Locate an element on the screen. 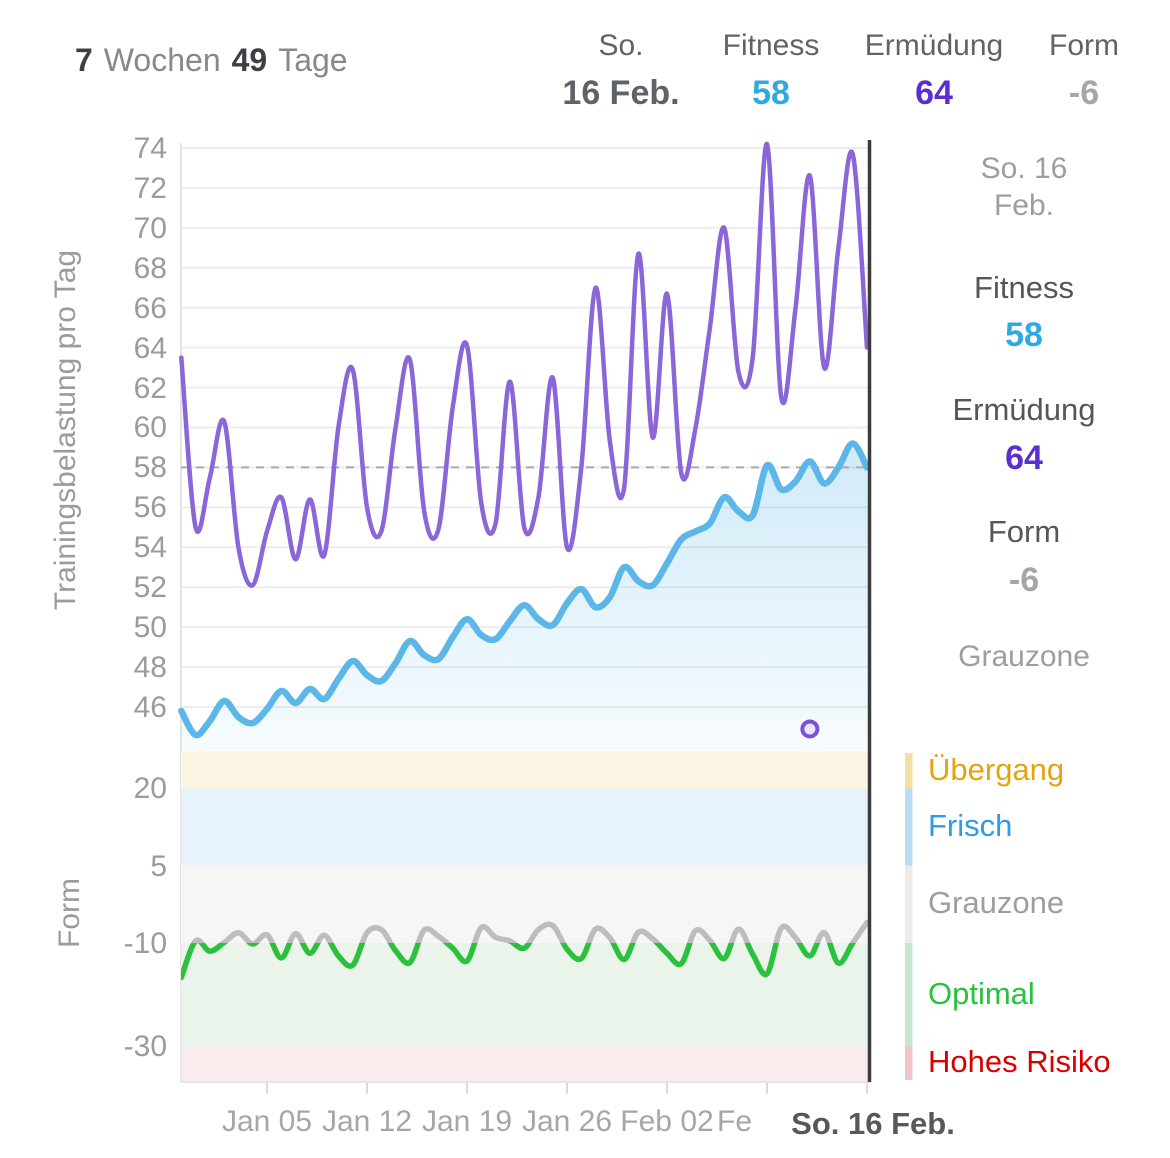 Image resolution: width=1170 pixels, height=1158 pixels. sidebar-fitness-label: Fitness is located at coordinates (1024, 287).